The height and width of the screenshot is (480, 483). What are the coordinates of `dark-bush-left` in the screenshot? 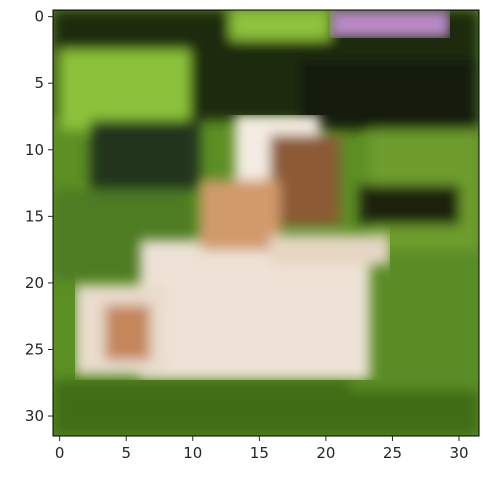 It's located at (145, 155).